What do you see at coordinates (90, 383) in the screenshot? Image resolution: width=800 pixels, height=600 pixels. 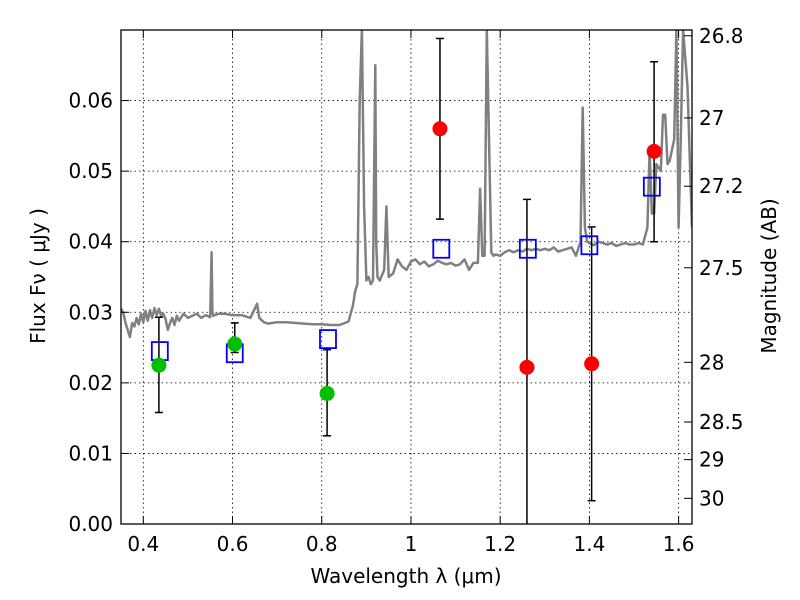 I see `y-tick-label: 0.02` at bounding box center [90, 383].